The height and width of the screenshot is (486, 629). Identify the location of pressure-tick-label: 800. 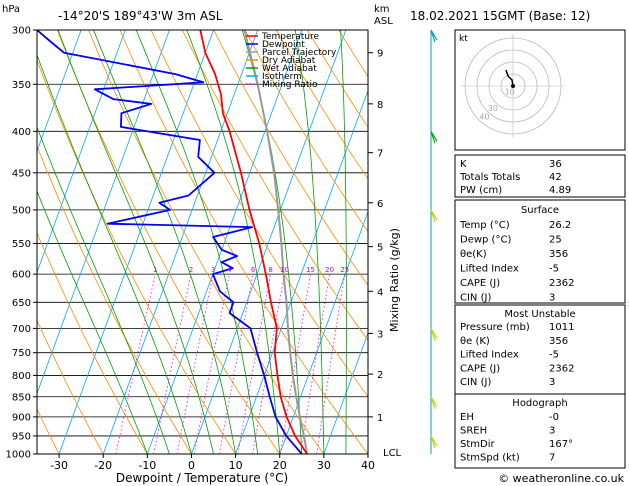
(21, 376).